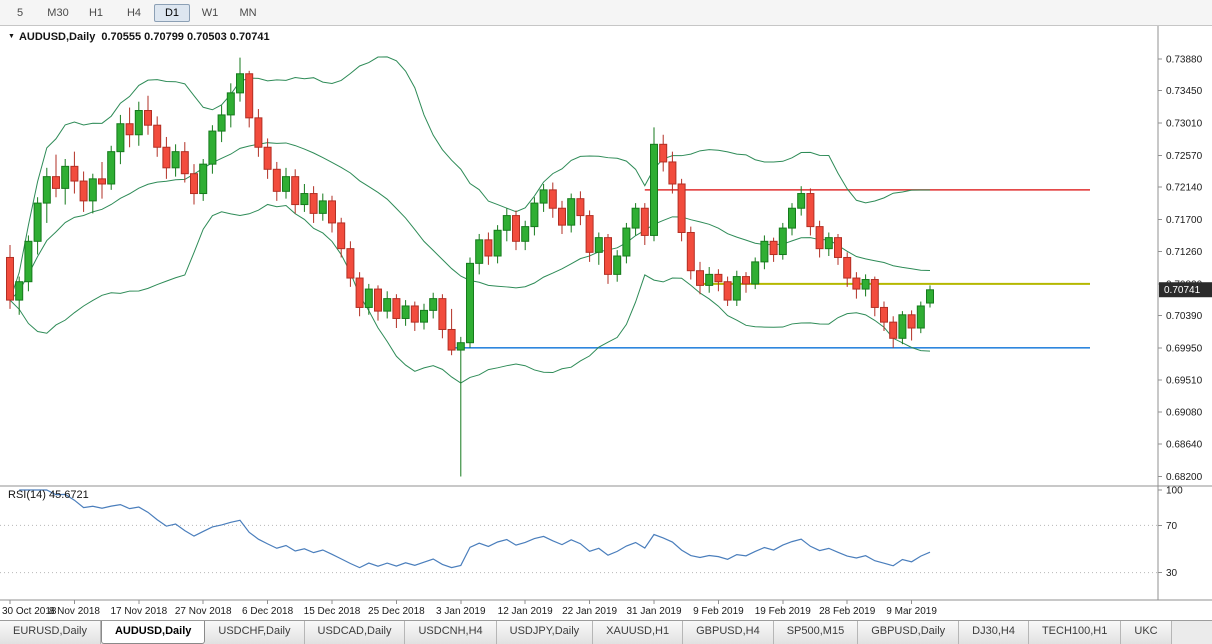 The width and height of the screenshot is (1212, 644). I want to click on svg-text: 19 Feb 2019, so click(783, 611).